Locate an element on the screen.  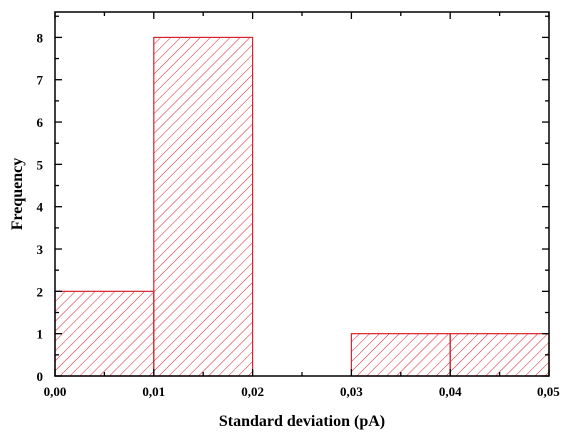
y-tick-label: 1 is located at coordinates (40, 334).